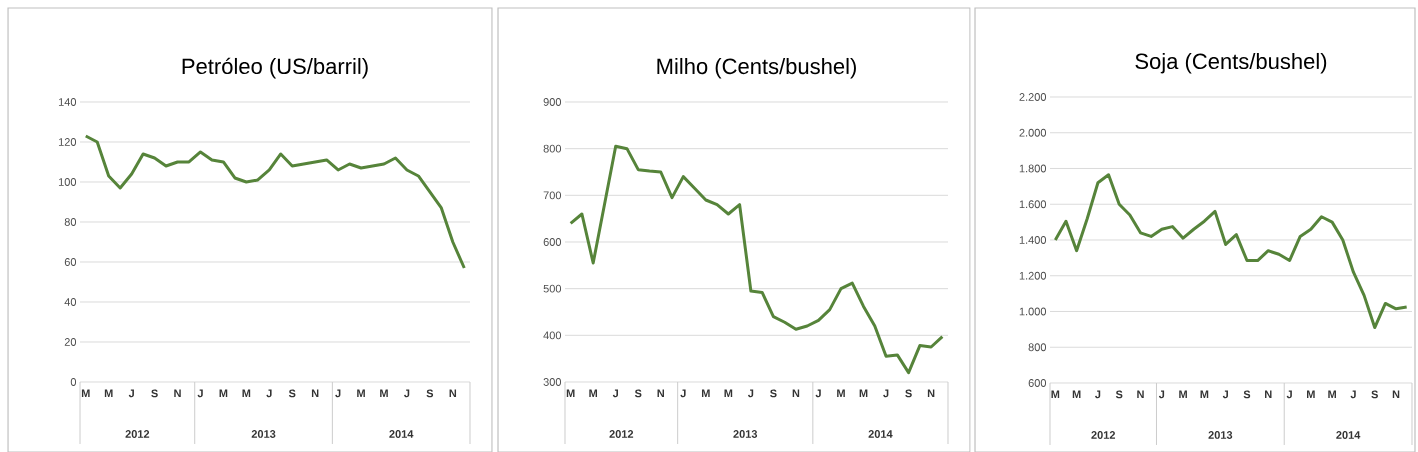  I want to click on y-tick-label: 1.400, so click(1033, 240).